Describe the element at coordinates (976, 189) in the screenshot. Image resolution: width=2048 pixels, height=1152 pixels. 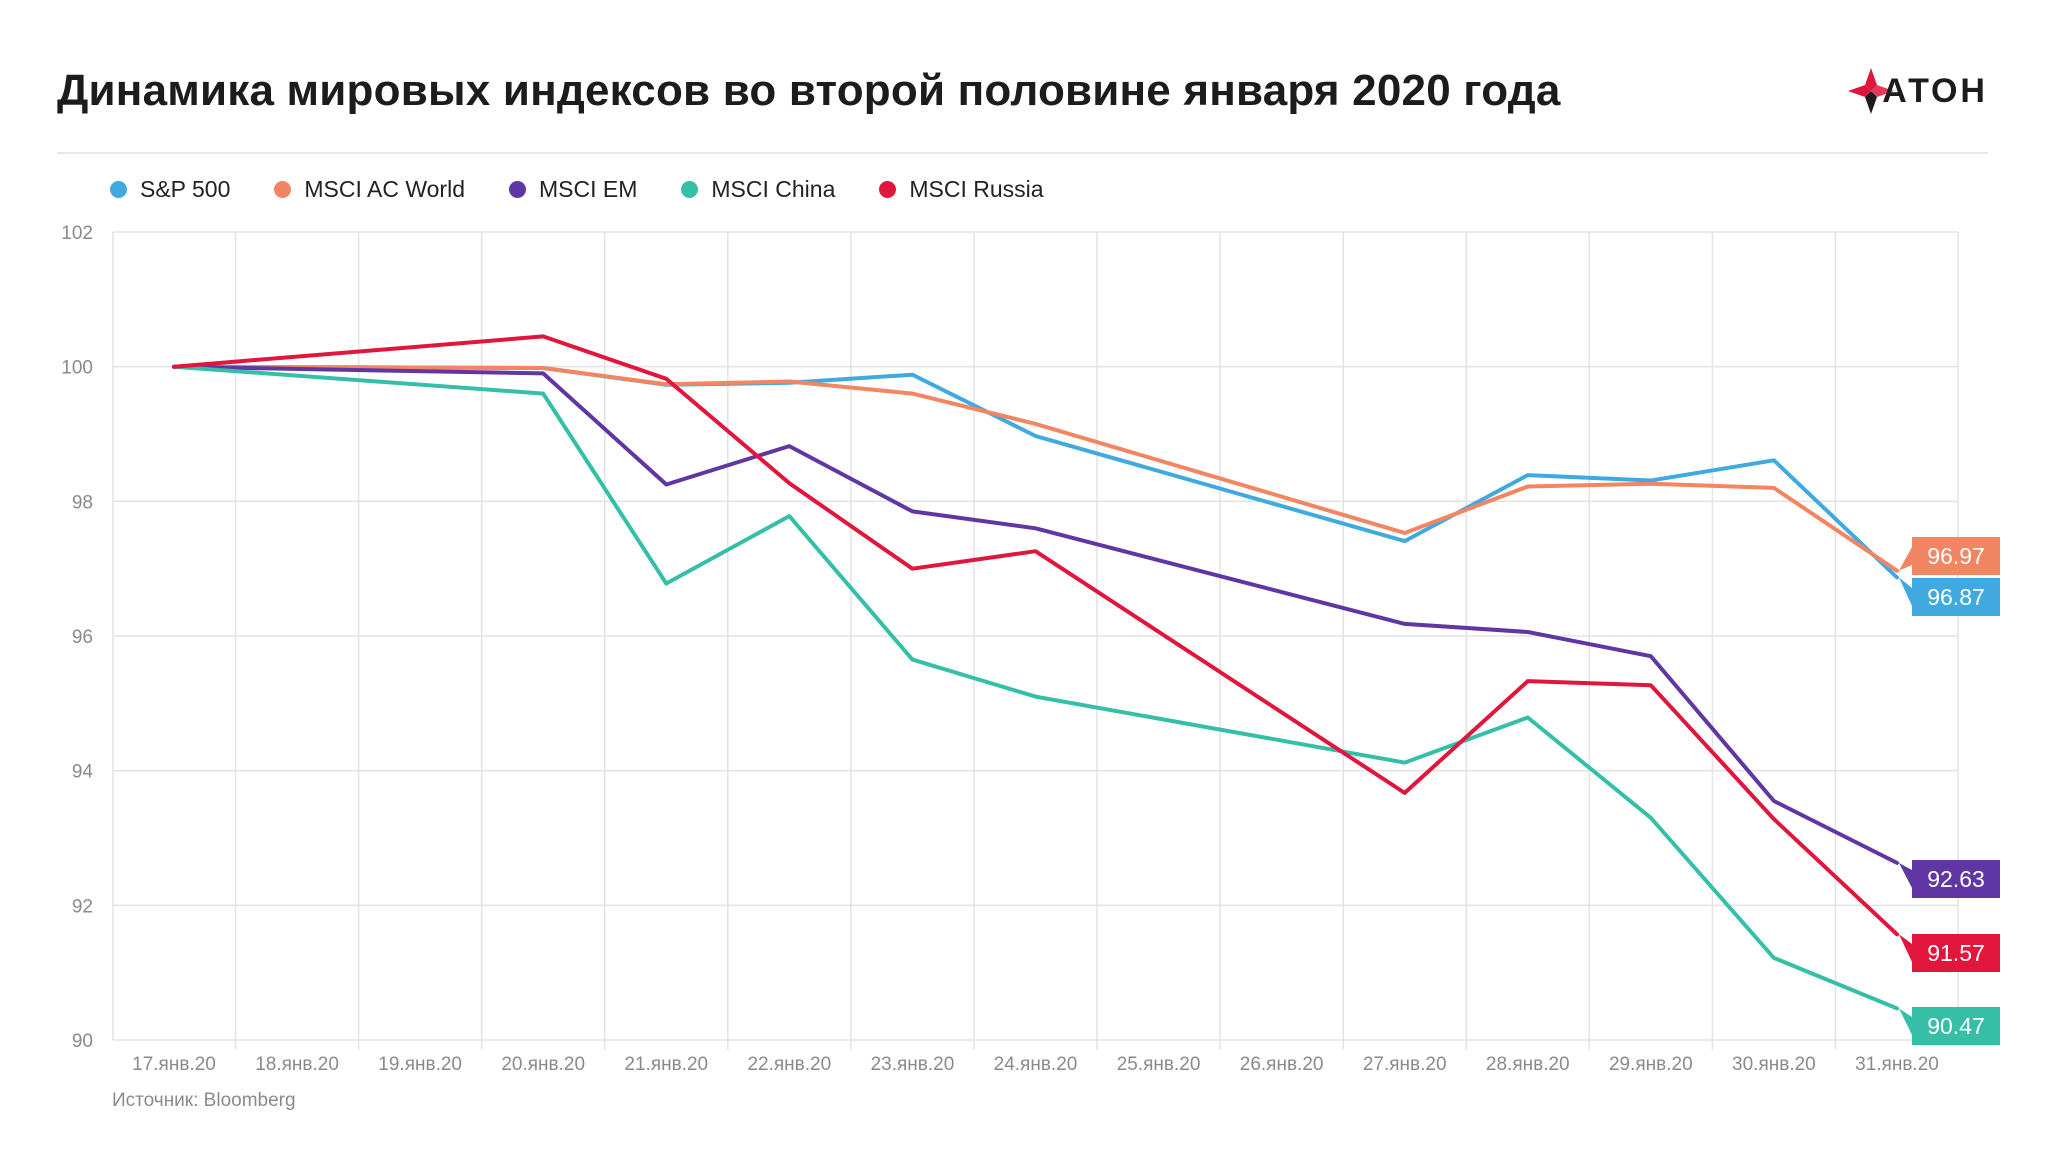
I see `legend-label: MSCI Russia` at that location.